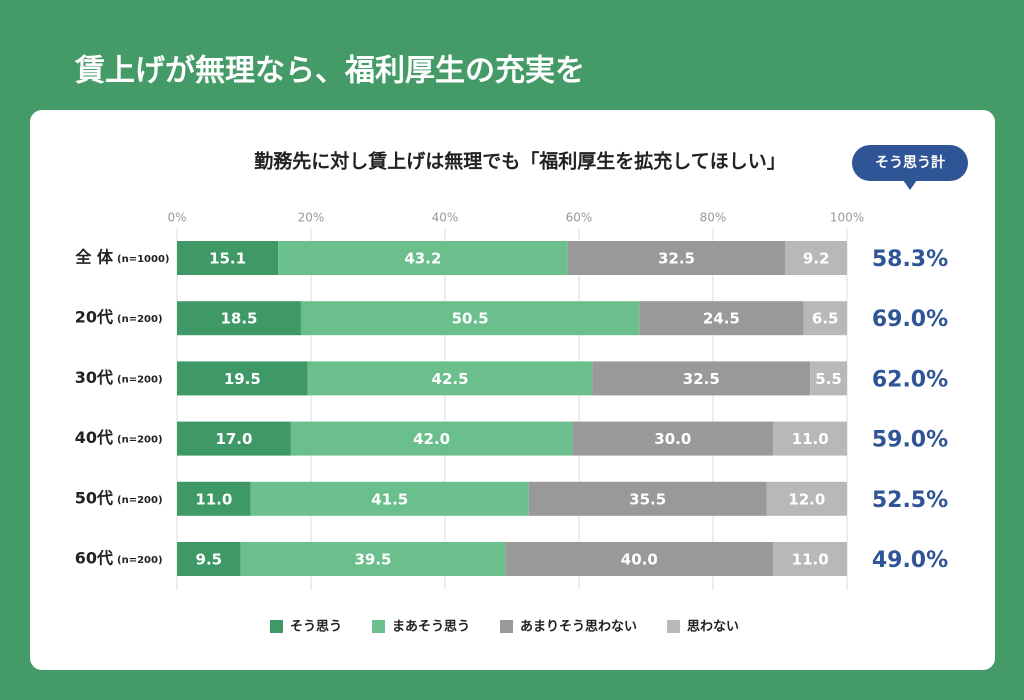 This screenshot has width=1024, height=700. Describe the element at coordinates (910, 500) in the screenshot. I see `total-label: 52.5%` at that location.